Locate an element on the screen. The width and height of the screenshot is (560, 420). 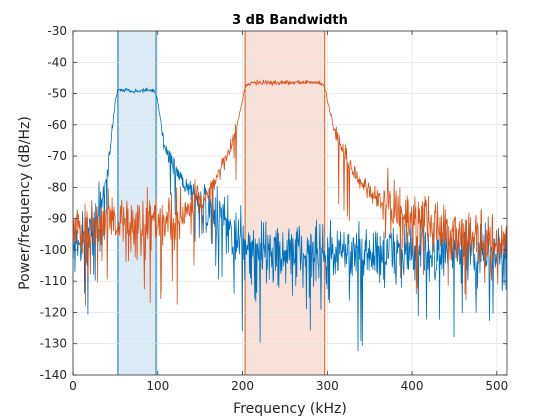
y-tick-label: -40 is located at coordinates (57, 62).